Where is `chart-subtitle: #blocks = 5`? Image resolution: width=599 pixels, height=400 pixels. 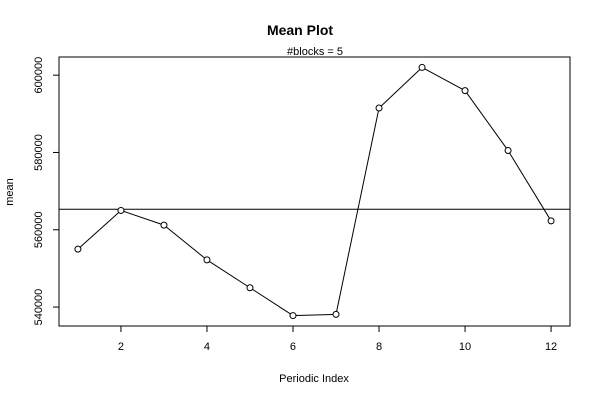
chart-subtitle: #blocks = 5 is located at coordinates (315, 52).